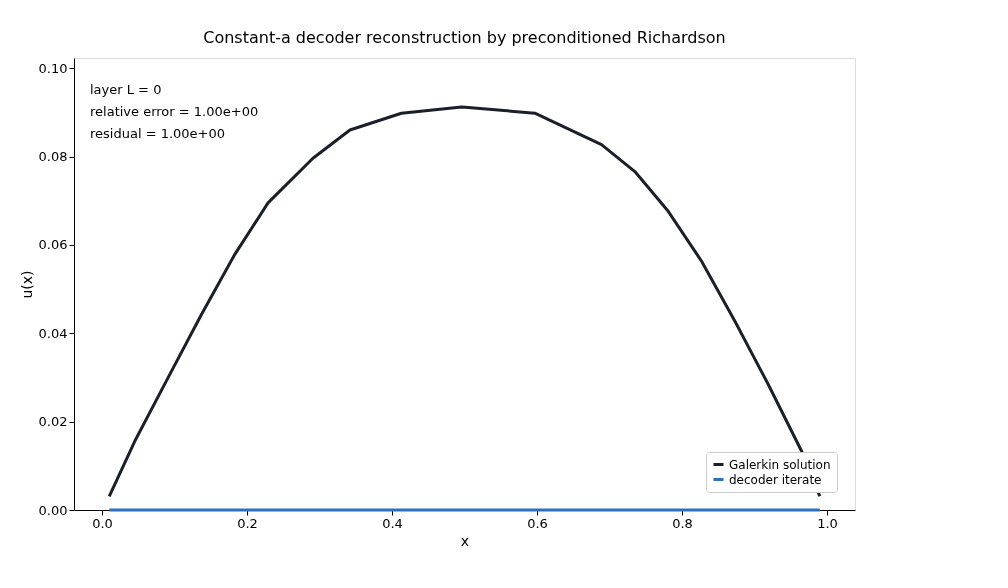 Image resolution: width=1008 pixels, height=588 pixels. Describe the element at coordinates (464, 37) in the screenshot. I see `chart-title: Constant-a decoder reconstruction by preconditioned Richardson` at that location.